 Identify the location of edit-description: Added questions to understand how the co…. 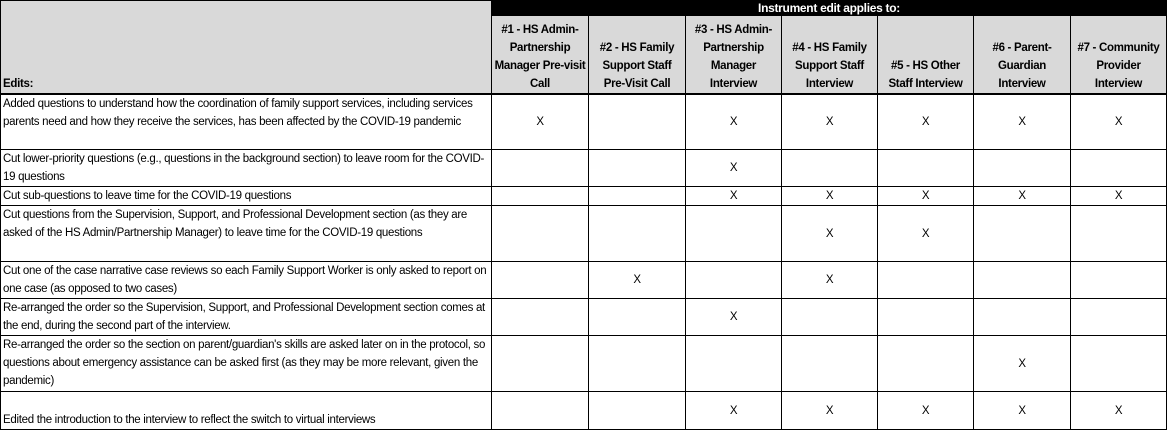
(246, 121).